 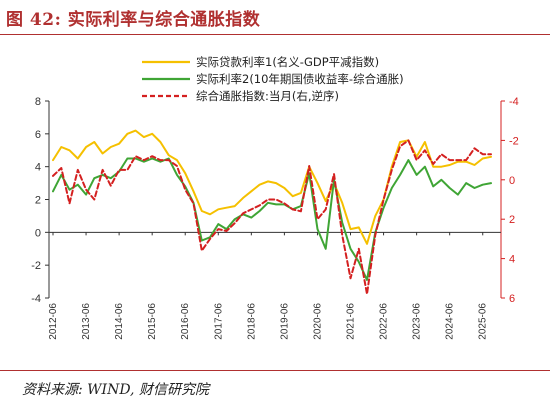 What do you see at coordinates (267, 96) in the screenshot?
I see `legend-label-2: 综合通胀指数:当月(右,逆序)` at bounding box center [267, 96].